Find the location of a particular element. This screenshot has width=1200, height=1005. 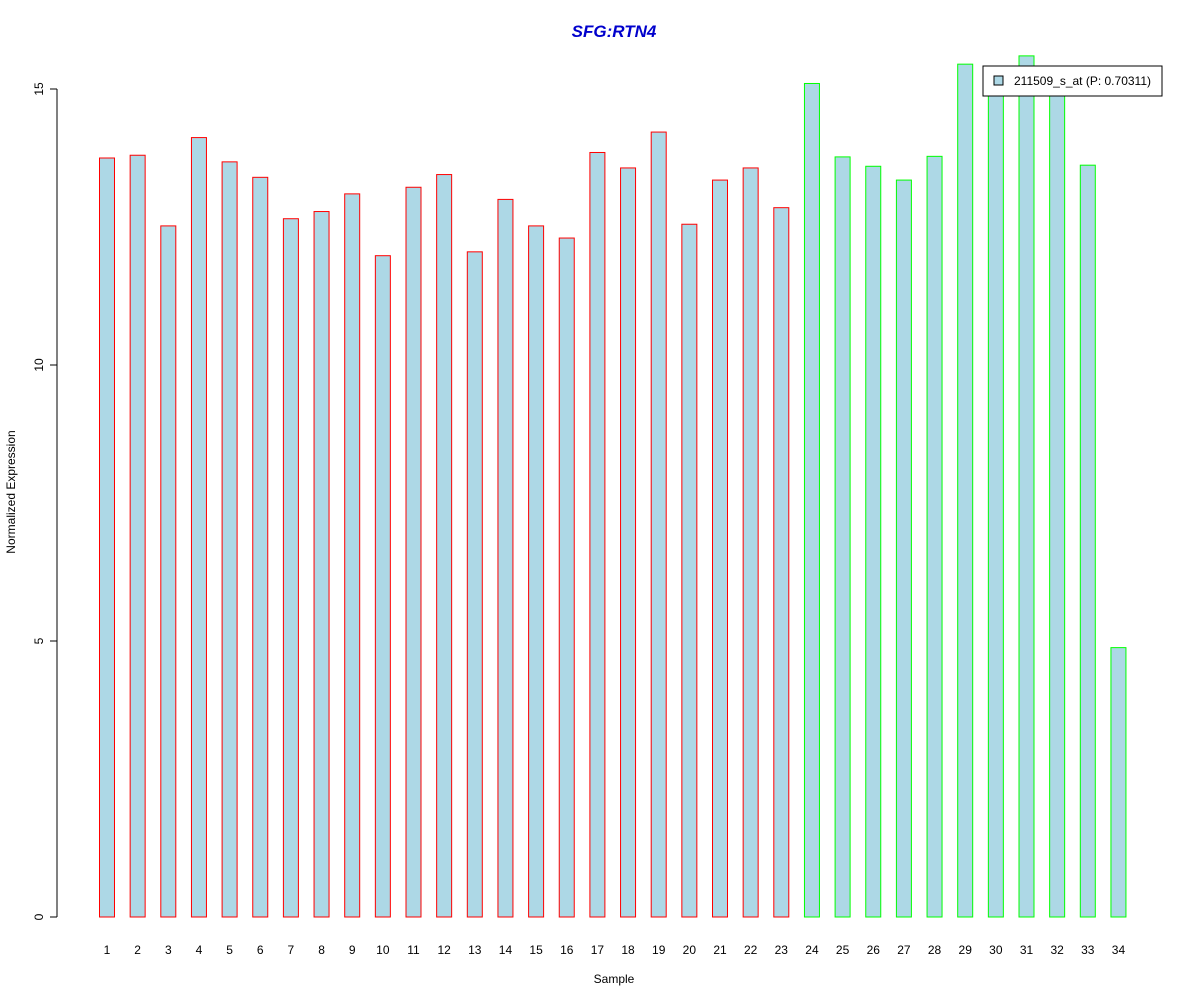

y-axis: 0 5 10 15 is located at coordinates (45, 501).